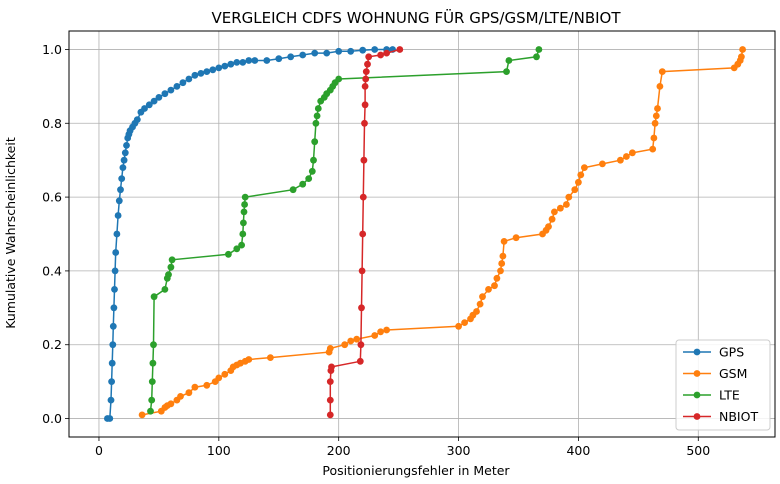 The width and height of the screenshot is (780, 484). I want to click on x-tick-label: 300, so click(459, 450).